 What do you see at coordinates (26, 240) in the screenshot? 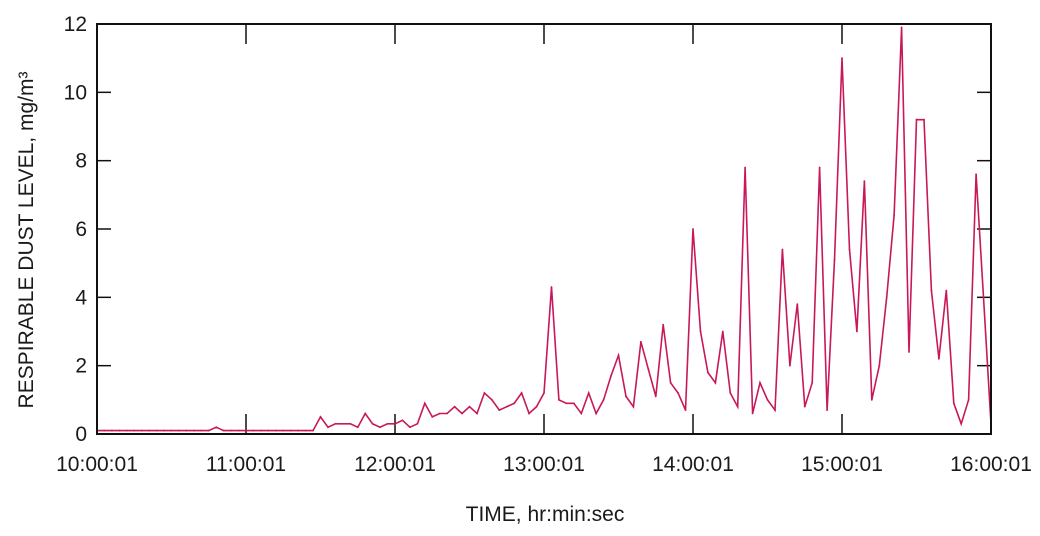
I see `y-axis-title: RESPIRABLE DUST LEVEL, mg/m³` at bounding box center [26, 240].